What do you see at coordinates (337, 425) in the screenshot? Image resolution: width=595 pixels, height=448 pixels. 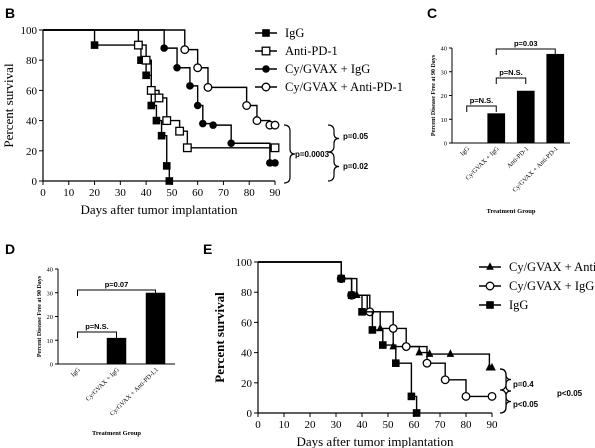 I see `x-tick-label: 30` at bounding box center [337, 425].